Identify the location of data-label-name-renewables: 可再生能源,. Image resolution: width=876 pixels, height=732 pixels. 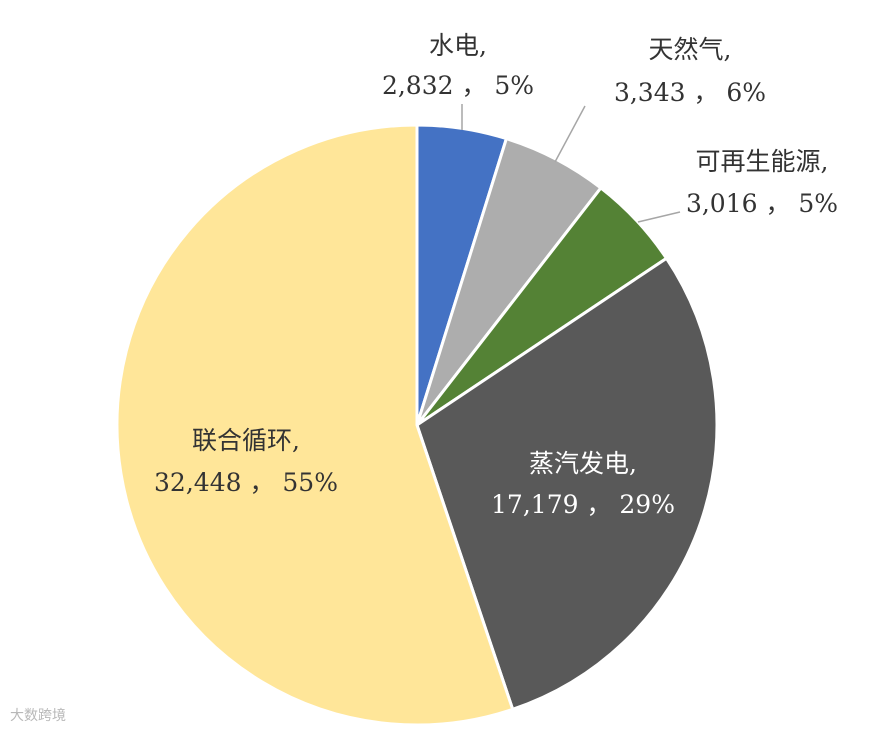
(762, 161).